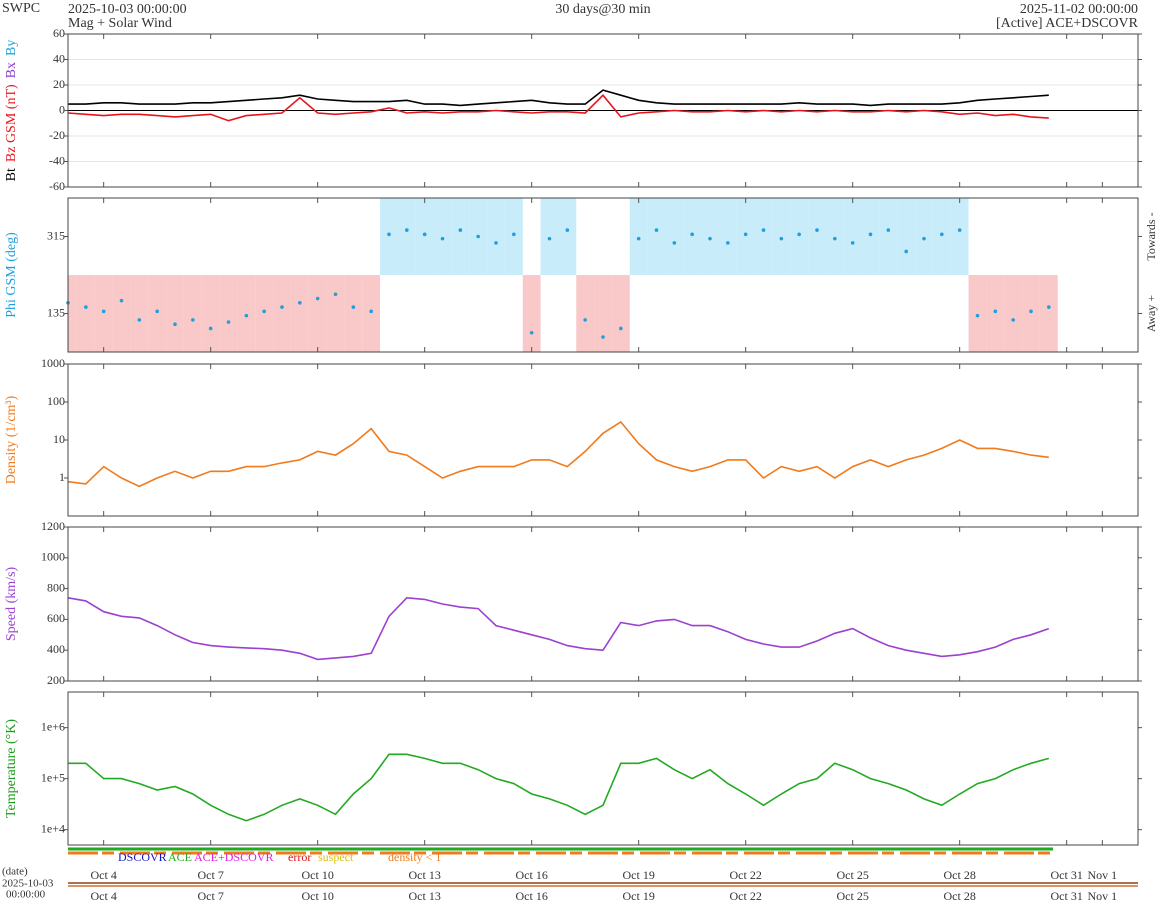  Describe the element at coordinates (120, 23) in the screenshot. I see `product: Mag + Solar Wind` at that location.